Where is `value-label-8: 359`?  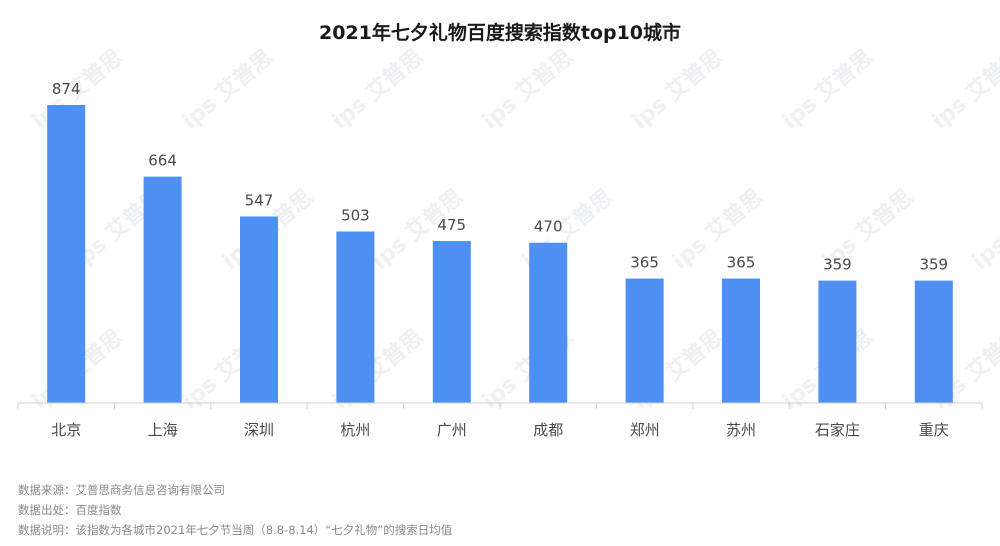 value-label-8: 359 is located at coordinates (837, 265).